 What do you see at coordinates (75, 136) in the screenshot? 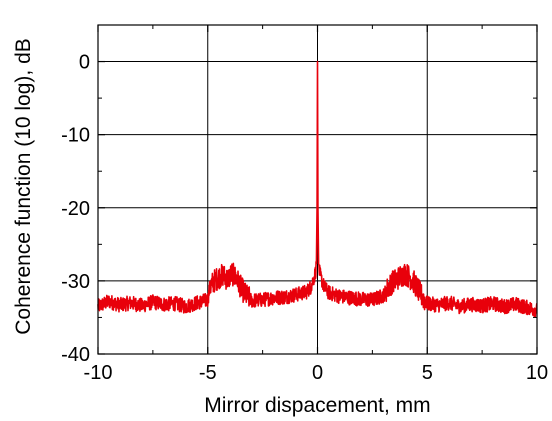
I see `y-tick-label: -10` at bounding box center [75, 136].